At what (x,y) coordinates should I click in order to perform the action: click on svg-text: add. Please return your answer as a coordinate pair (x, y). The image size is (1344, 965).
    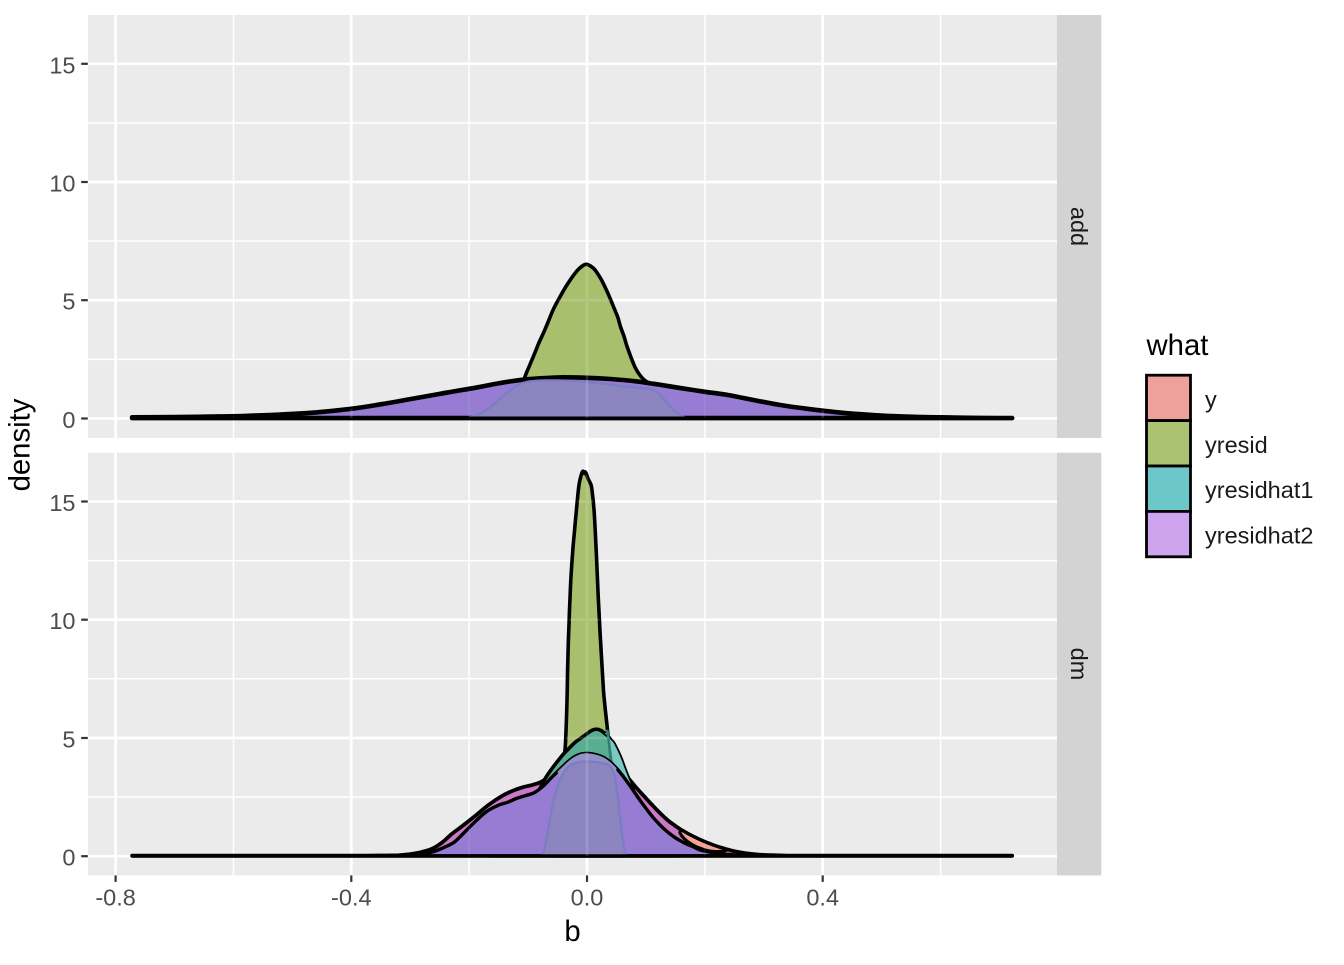
    Looking at the image, I should click on (1079, 226).